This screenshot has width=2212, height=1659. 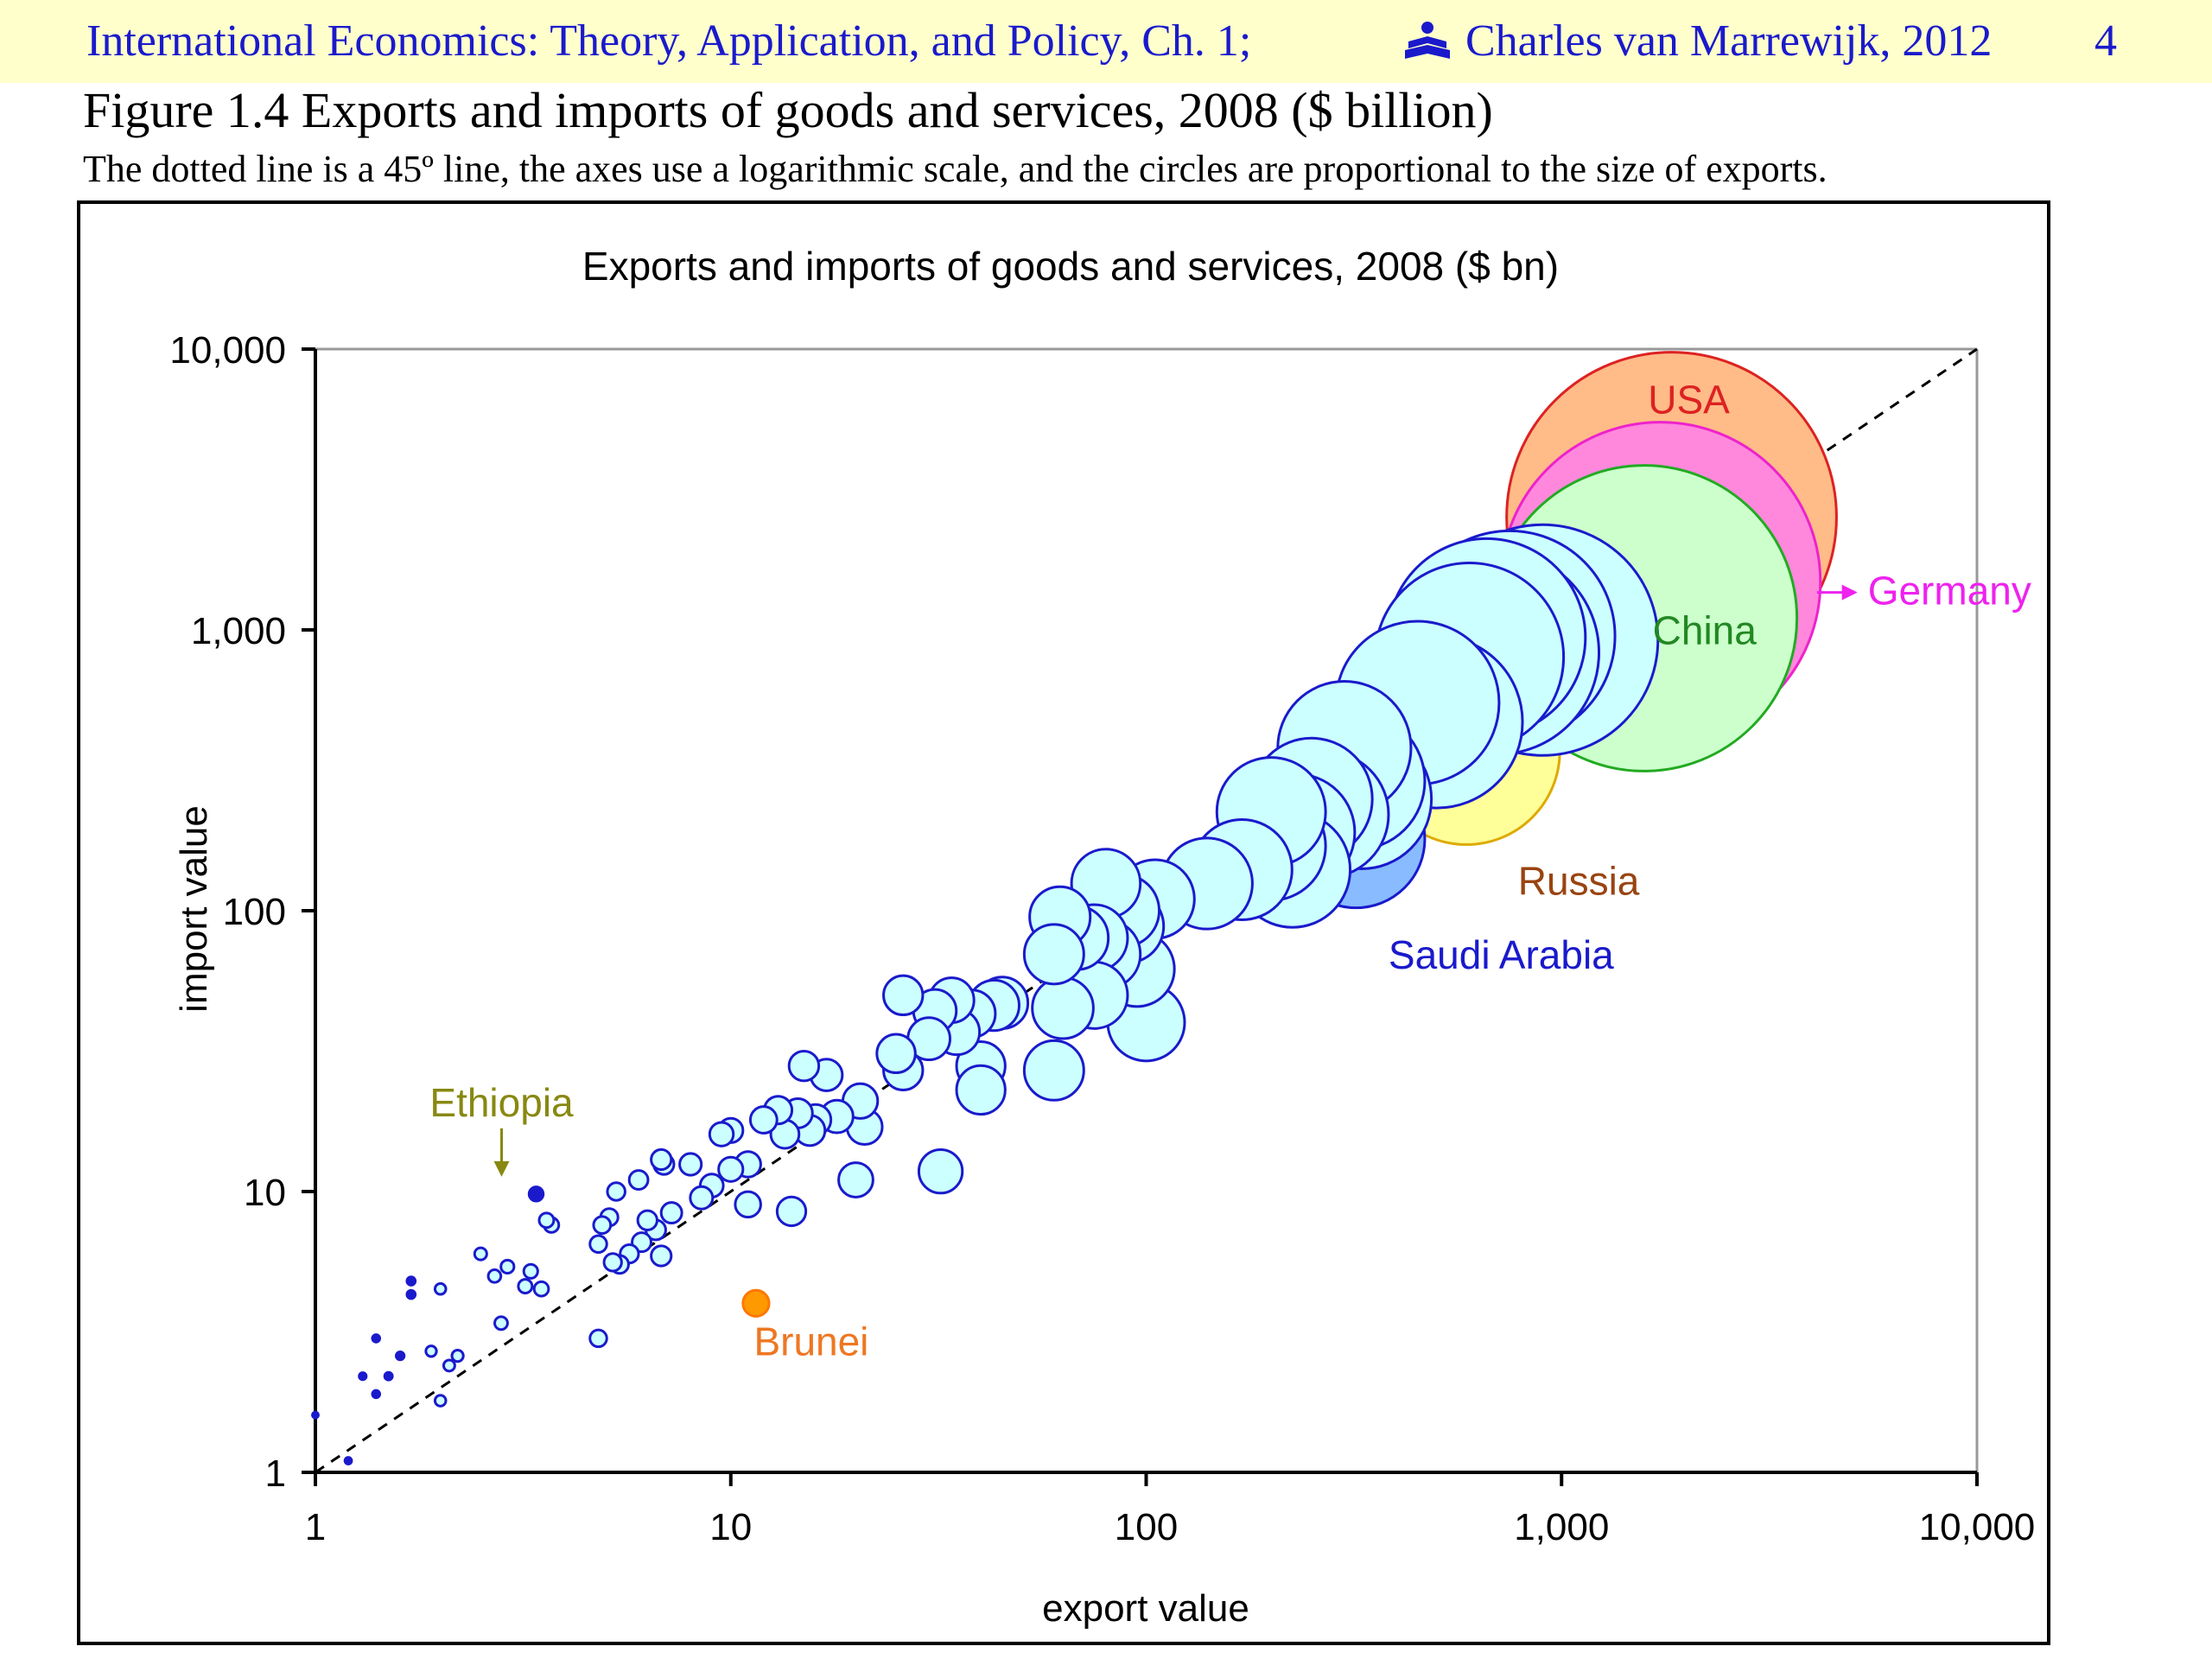 What do you see at coordinates (1689, 400) in the screenshot?
I see `label-usa: USA` at bounding box center [1689, 400].